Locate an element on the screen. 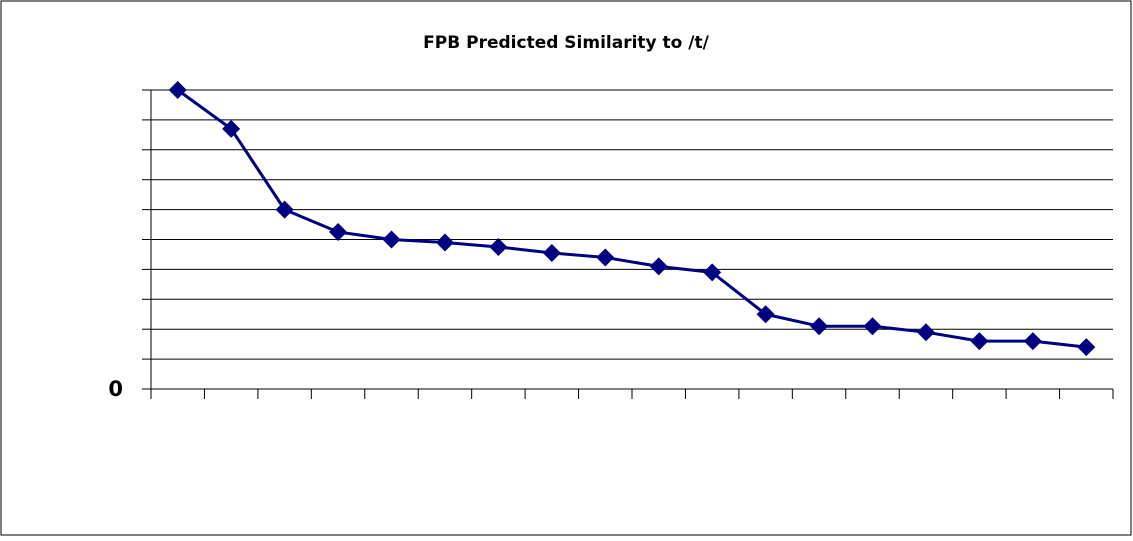 Image resolution: width=1133 pixels, height=541 pixels. y-tick-label: 0 is located at coordinates (115, 389).